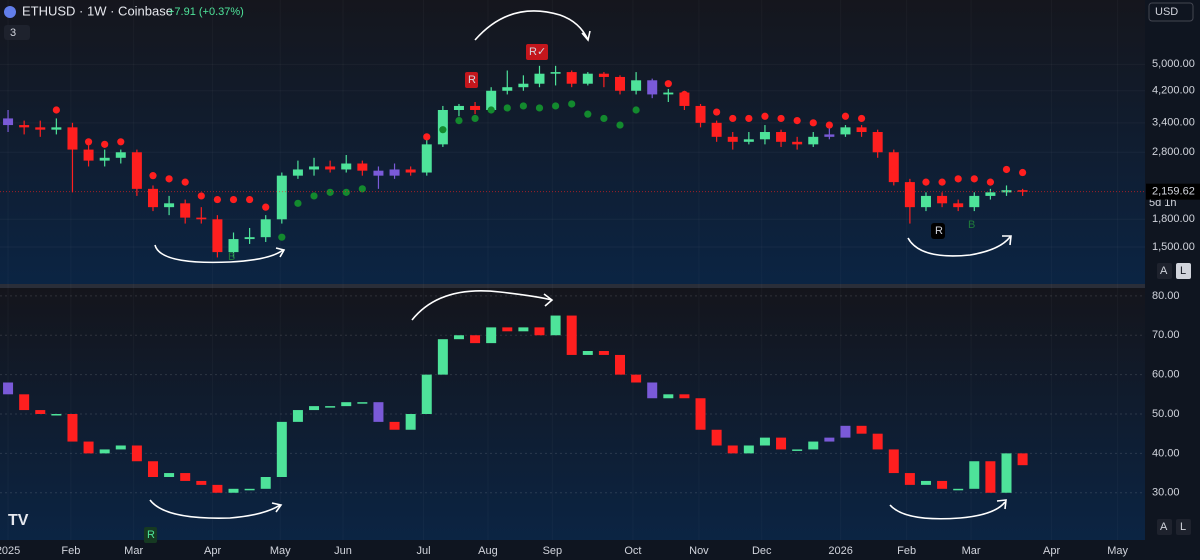  I want to click on y-tick-label: 2,800.00, so click(1173, 152).